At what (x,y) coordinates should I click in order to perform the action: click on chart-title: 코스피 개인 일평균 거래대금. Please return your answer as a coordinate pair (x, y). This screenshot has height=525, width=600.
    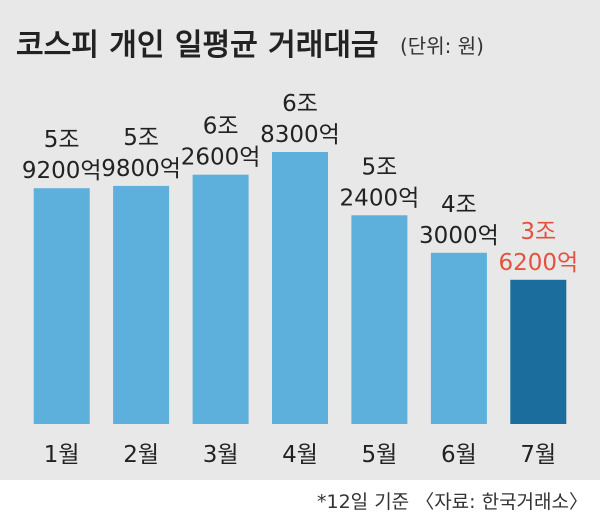
    Looking at the image, I should click on (197, 45).